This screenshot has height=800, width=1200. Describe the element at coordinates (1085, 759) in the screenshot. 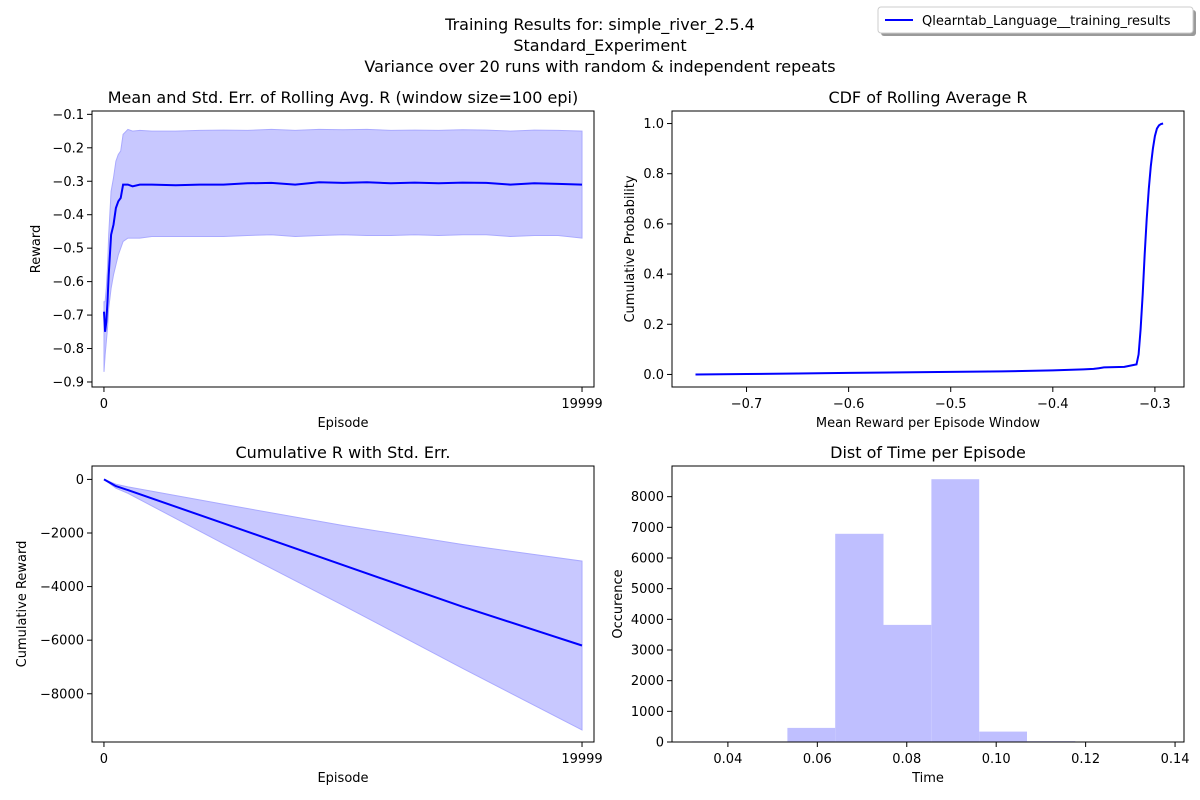

I see `x-tick-label: 0.12` at that location.